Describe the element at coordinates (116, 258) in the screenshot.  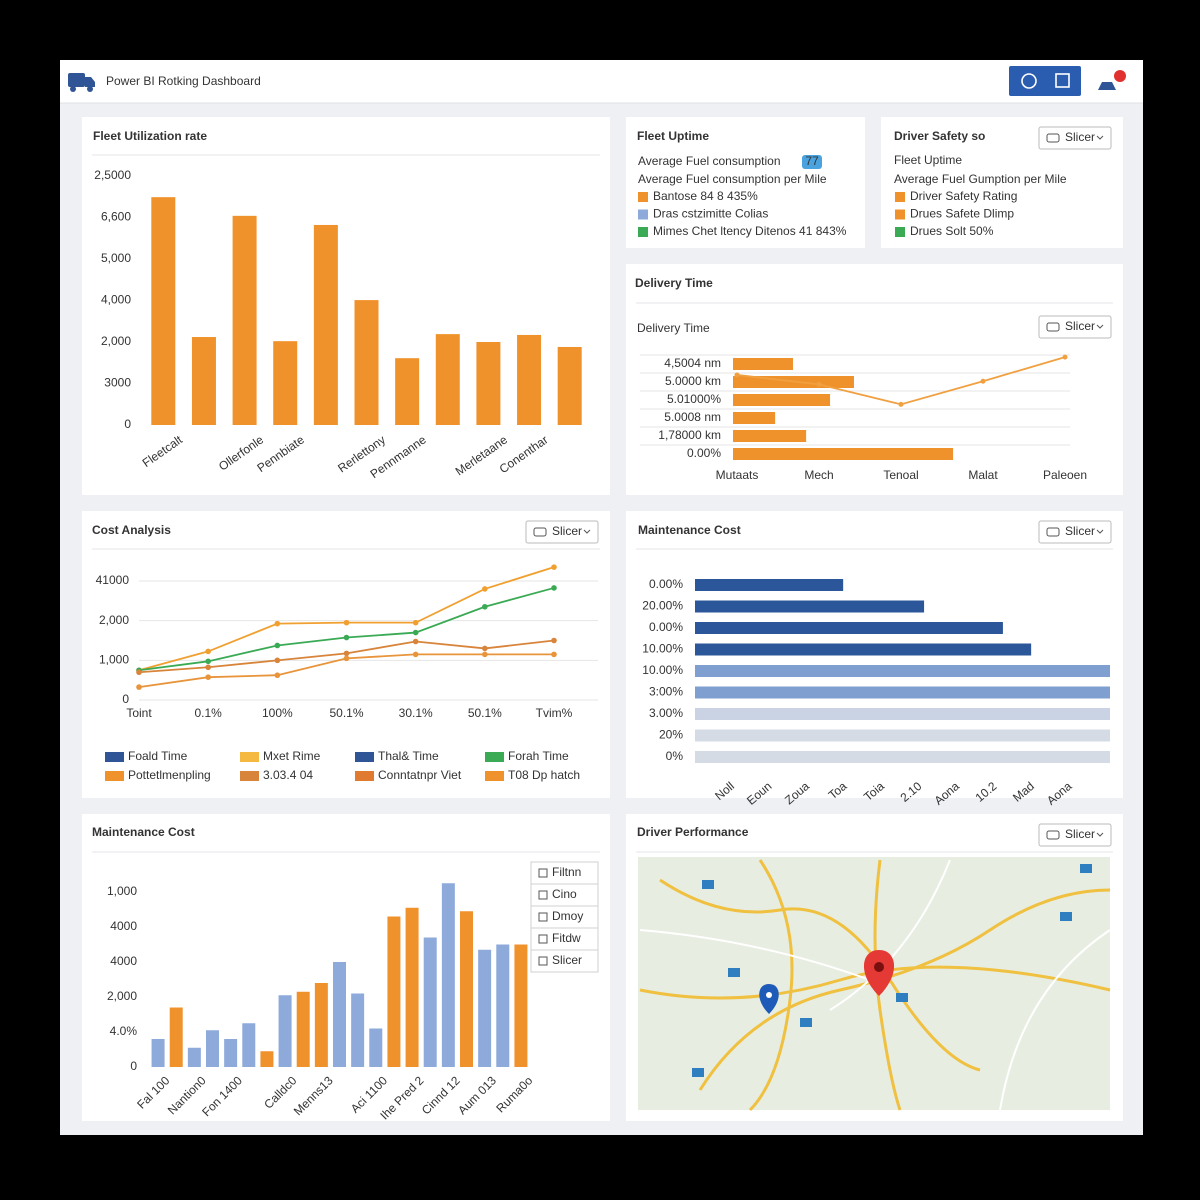
I see `y-tick-label: 5,000` at that location.